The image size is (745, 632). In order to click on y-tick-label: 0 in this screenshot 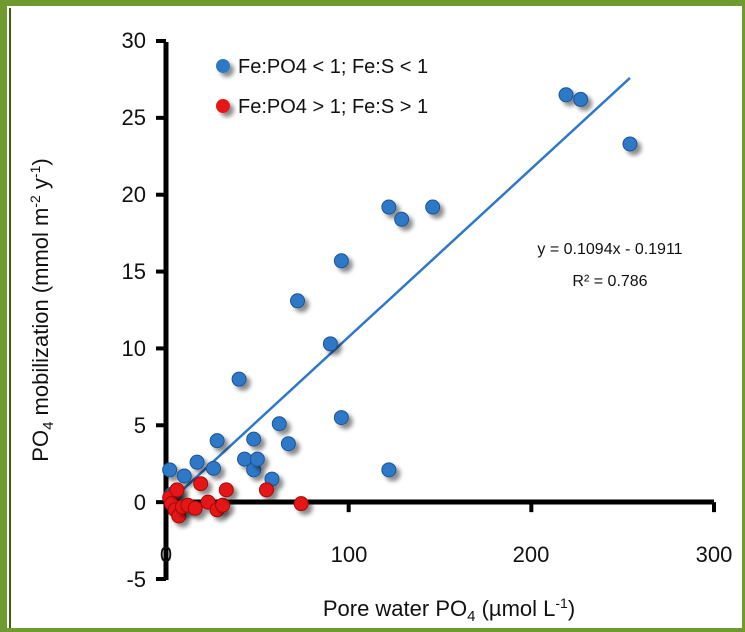, I will do `click(140, 502)`.